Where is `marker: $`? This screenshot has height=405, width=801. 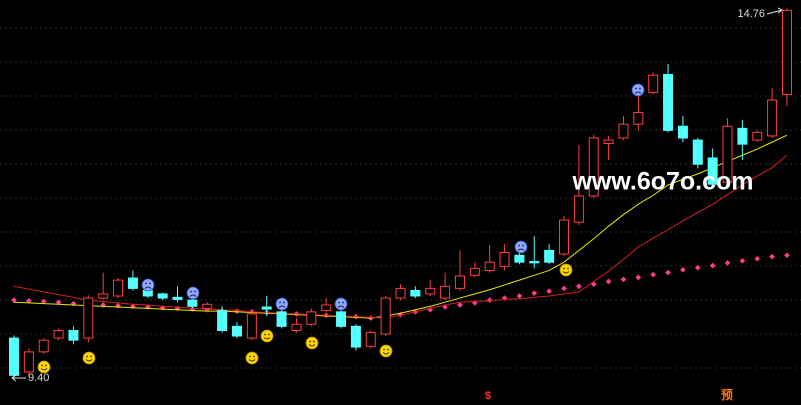 marker: $ is located at coordinates (488, 396).